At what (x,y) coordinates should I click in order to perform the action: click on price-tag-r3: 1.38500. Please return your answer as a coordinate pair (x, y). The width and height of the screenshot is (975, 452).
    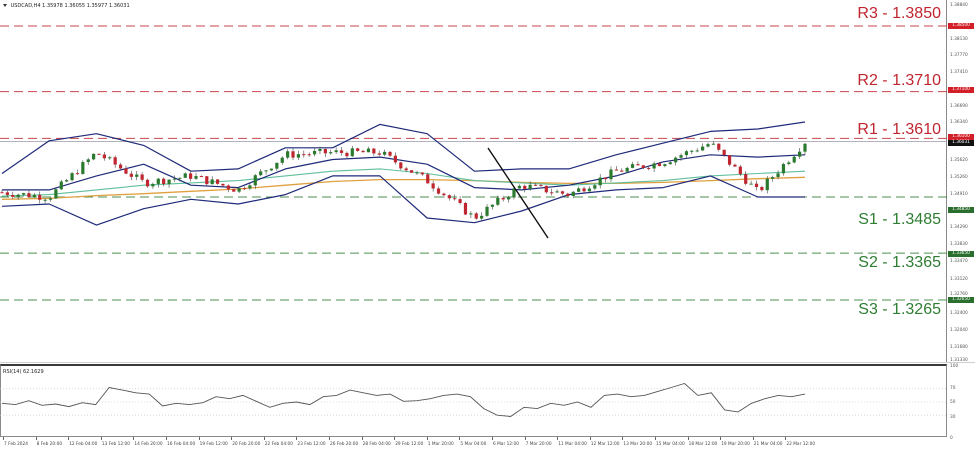
    Looking at the image, I should click on (961, 26).